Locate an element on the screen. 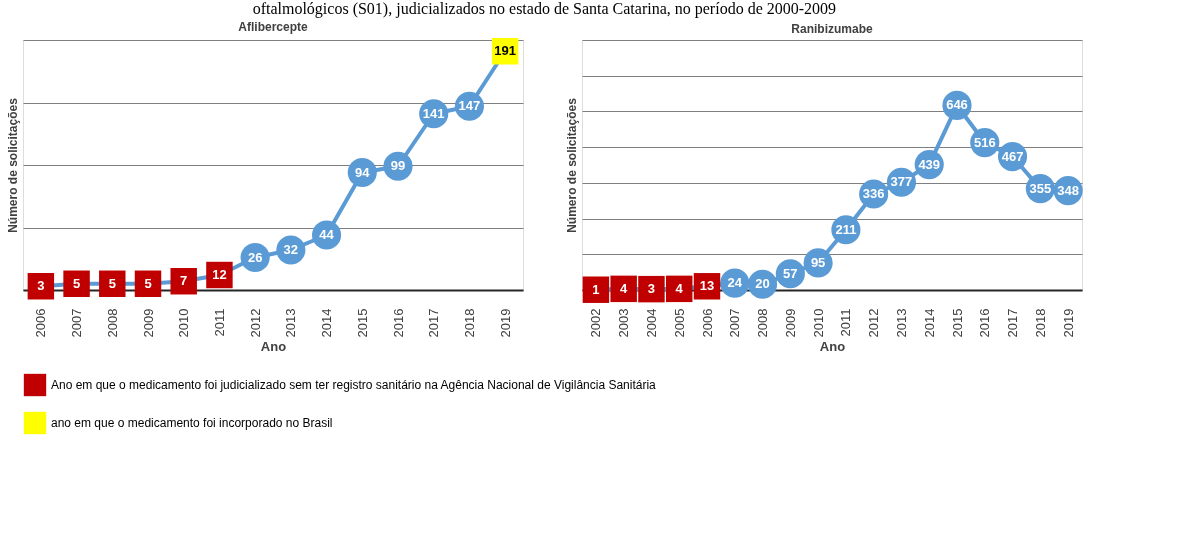 Image resolution: width=1184 pixels, height=538 pixels. x-tick-label: 2004 is located at coordinates (651, 323).